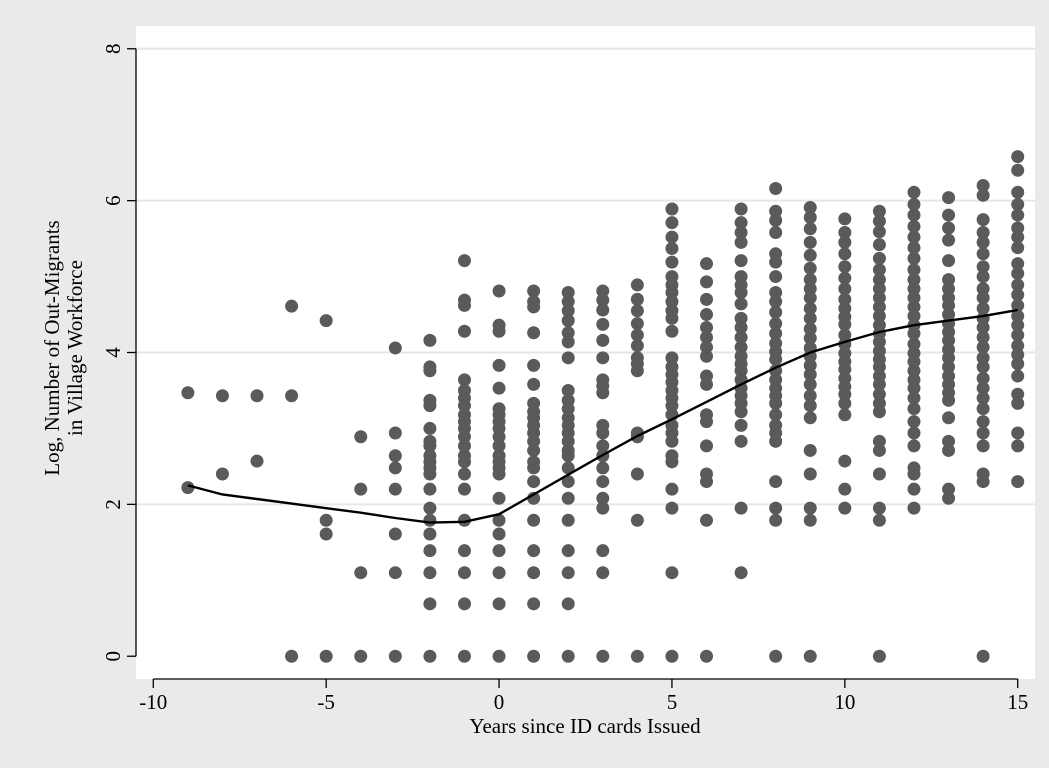 This screenshot has height=768, width=1049. Describe the element at coordinates (1017, 702) in the screenshot. I see `x-tick-label-5: 15` at that location.